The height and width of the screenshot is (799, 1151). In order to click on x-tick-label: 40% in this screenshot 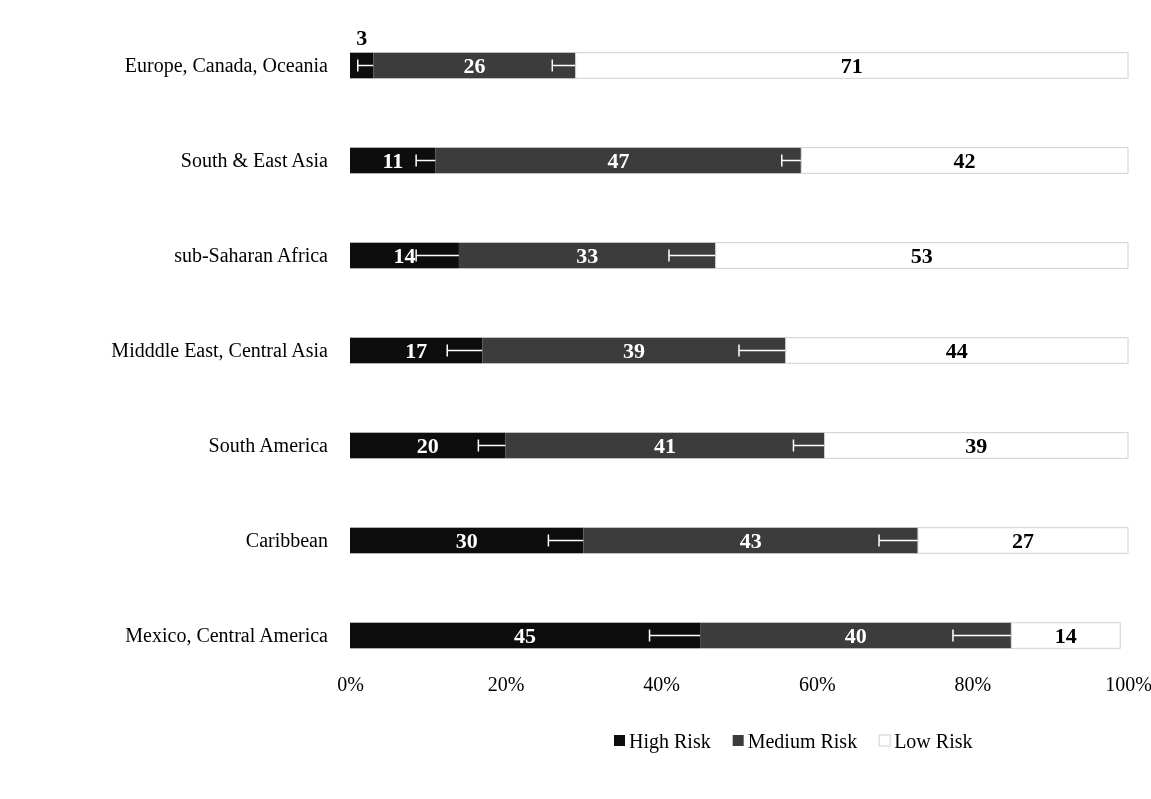, I will do `click(662, 684)`.